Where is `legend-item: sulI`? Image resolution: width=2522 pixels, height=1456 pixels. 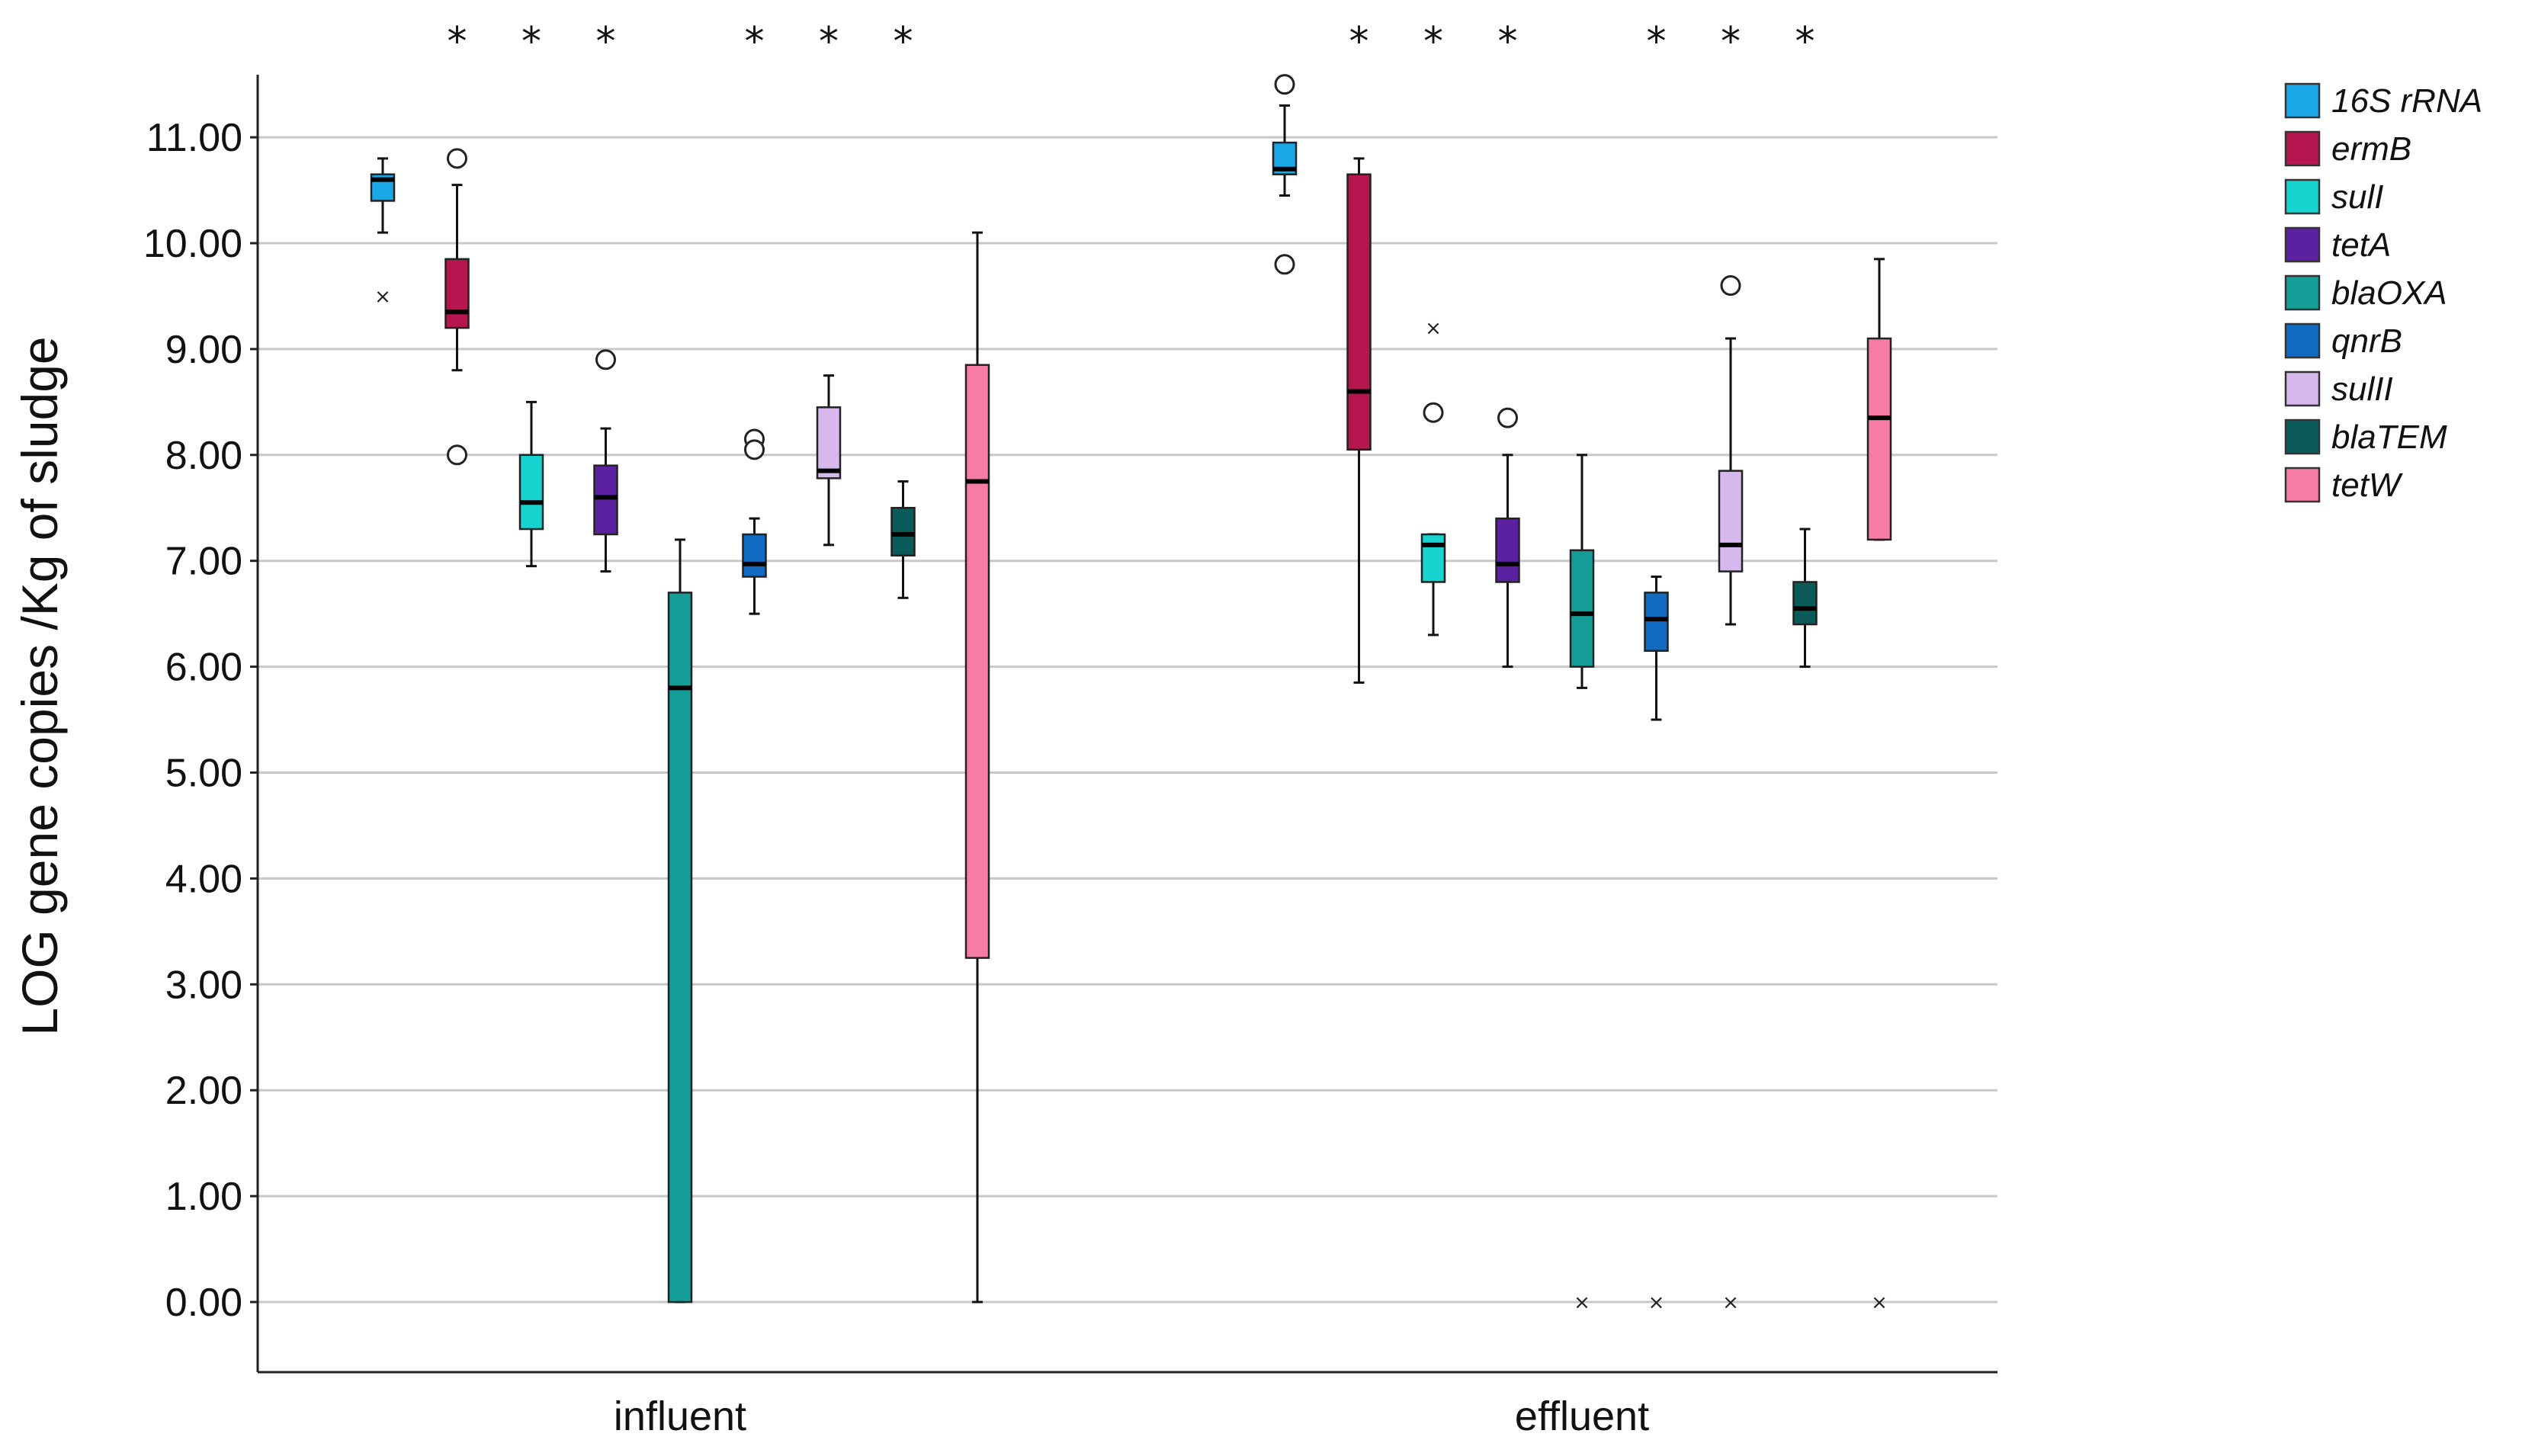 legend-item: sulI is located at coordinates (2333, 197).